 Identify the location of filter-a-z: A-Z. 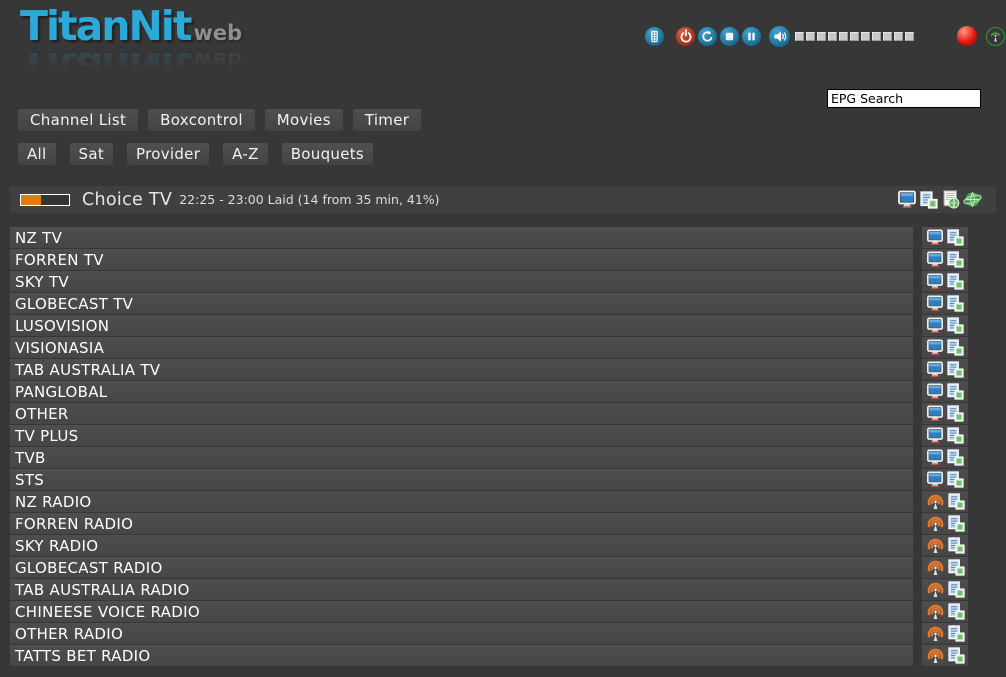
(245, 154).